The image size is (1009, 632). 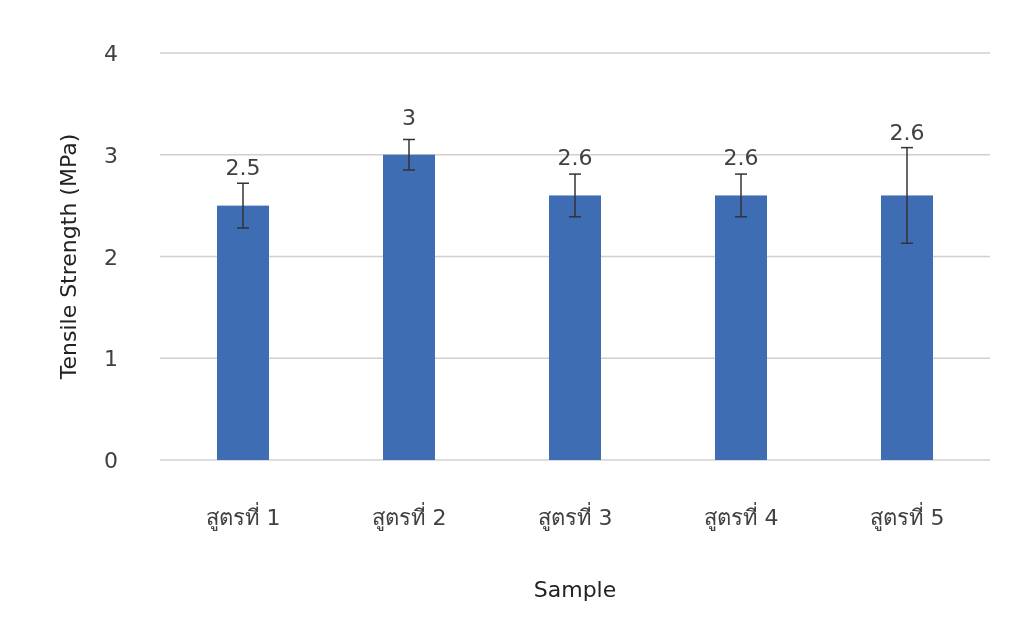 What do you see at coordinates (409, 117) in the screenshot?
I see `data-label: 3` at bounding box center [409, 117].